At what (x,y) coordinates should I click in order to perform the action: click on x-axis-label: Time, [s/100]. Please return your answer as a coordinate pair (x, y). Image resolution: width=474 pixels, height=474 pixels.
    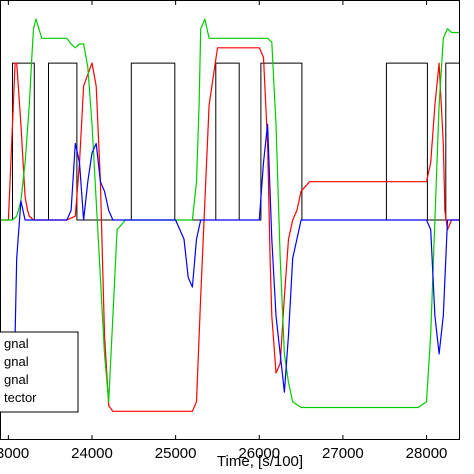
    Looking at the image, I should click on (260, 461).